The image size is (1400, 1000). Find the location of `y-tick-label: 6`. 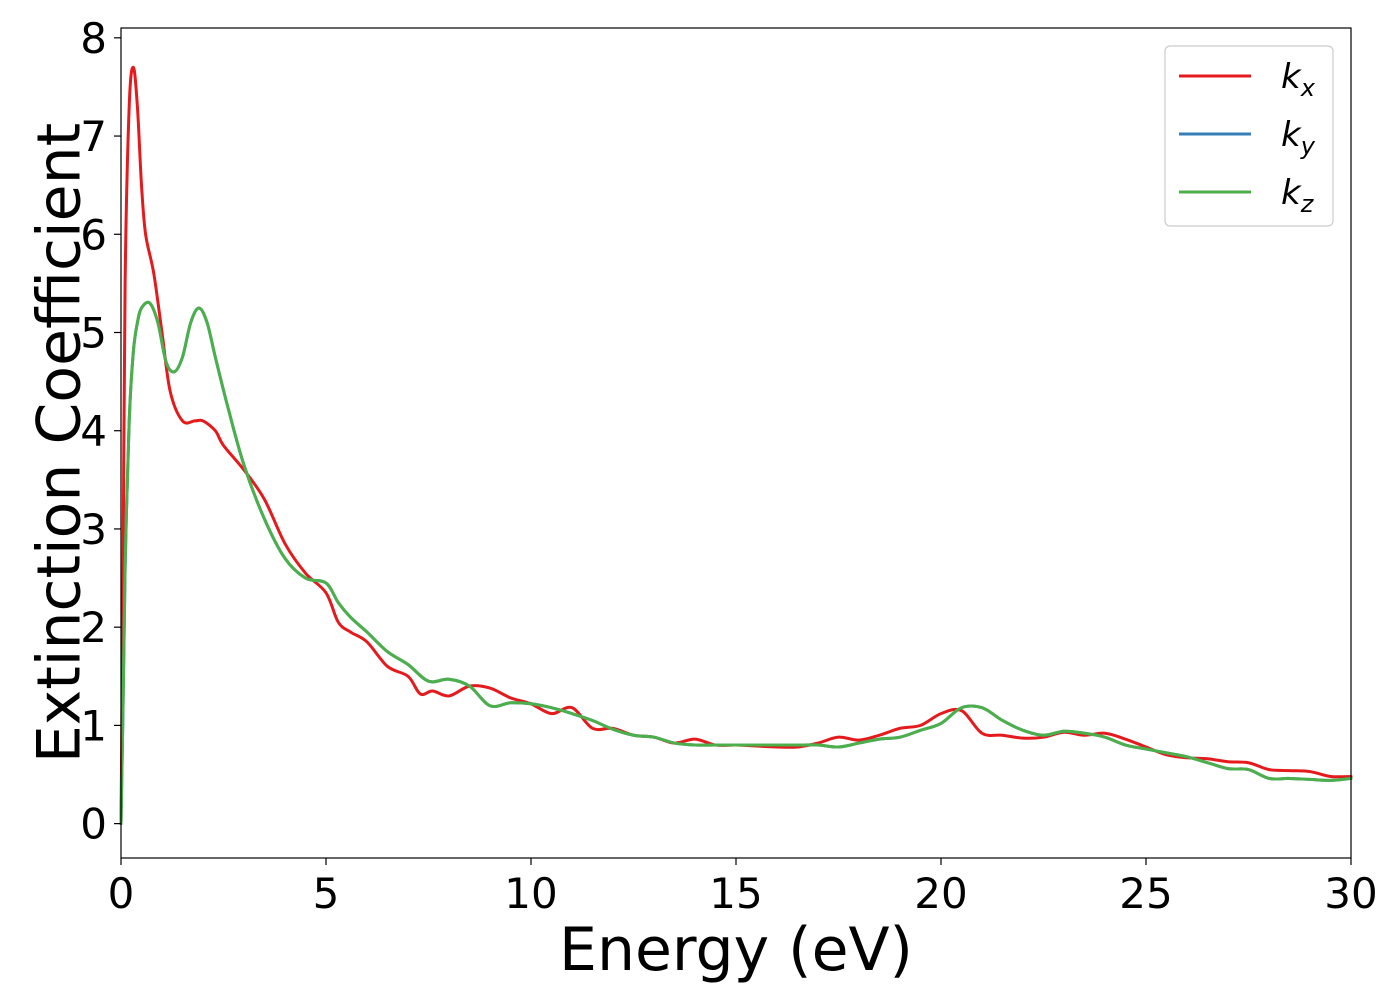

y-tick-label: 6 is located at coordinates (93, 234).